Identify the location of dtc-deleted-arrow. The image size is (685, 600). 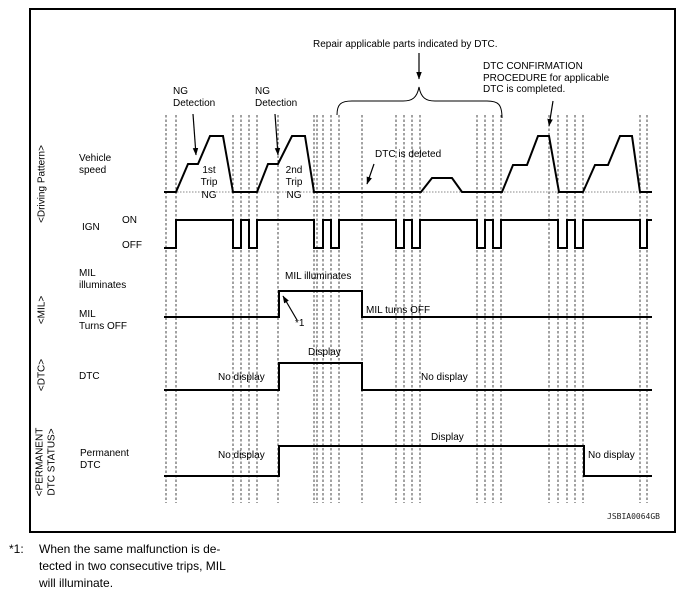
(370, 174).